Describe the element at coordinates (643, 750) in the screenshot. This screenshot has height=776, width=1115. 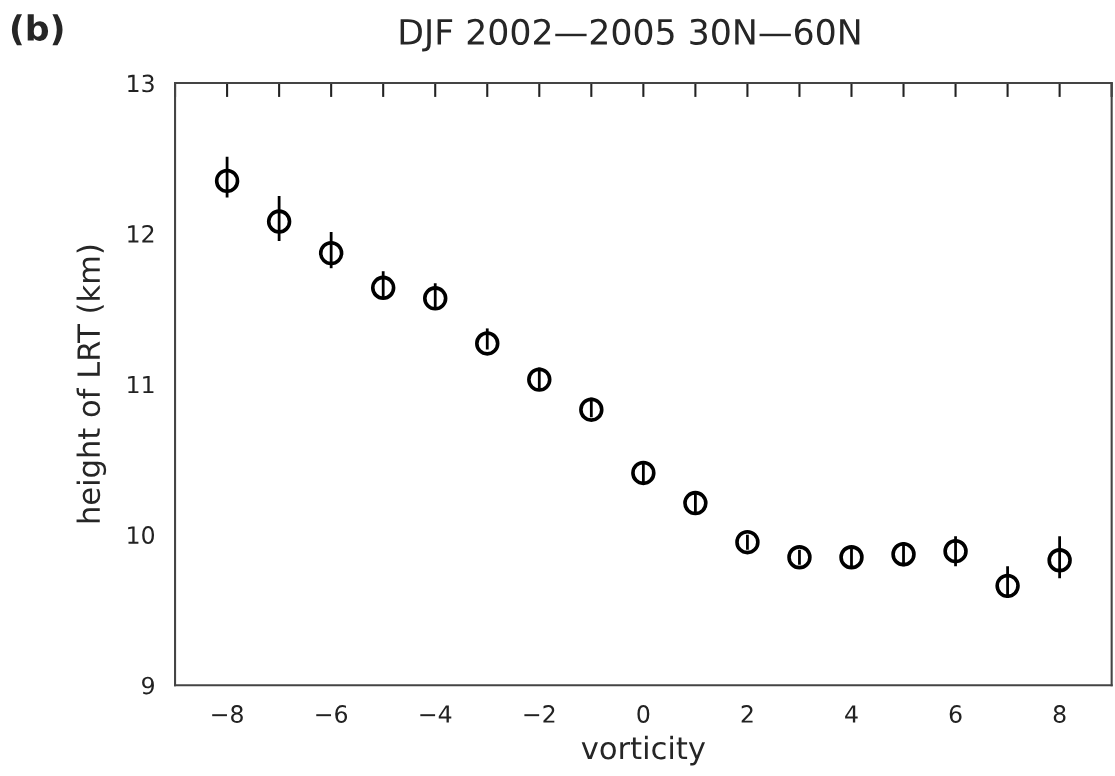
I see `x-axis-title: vorticity` at that location.